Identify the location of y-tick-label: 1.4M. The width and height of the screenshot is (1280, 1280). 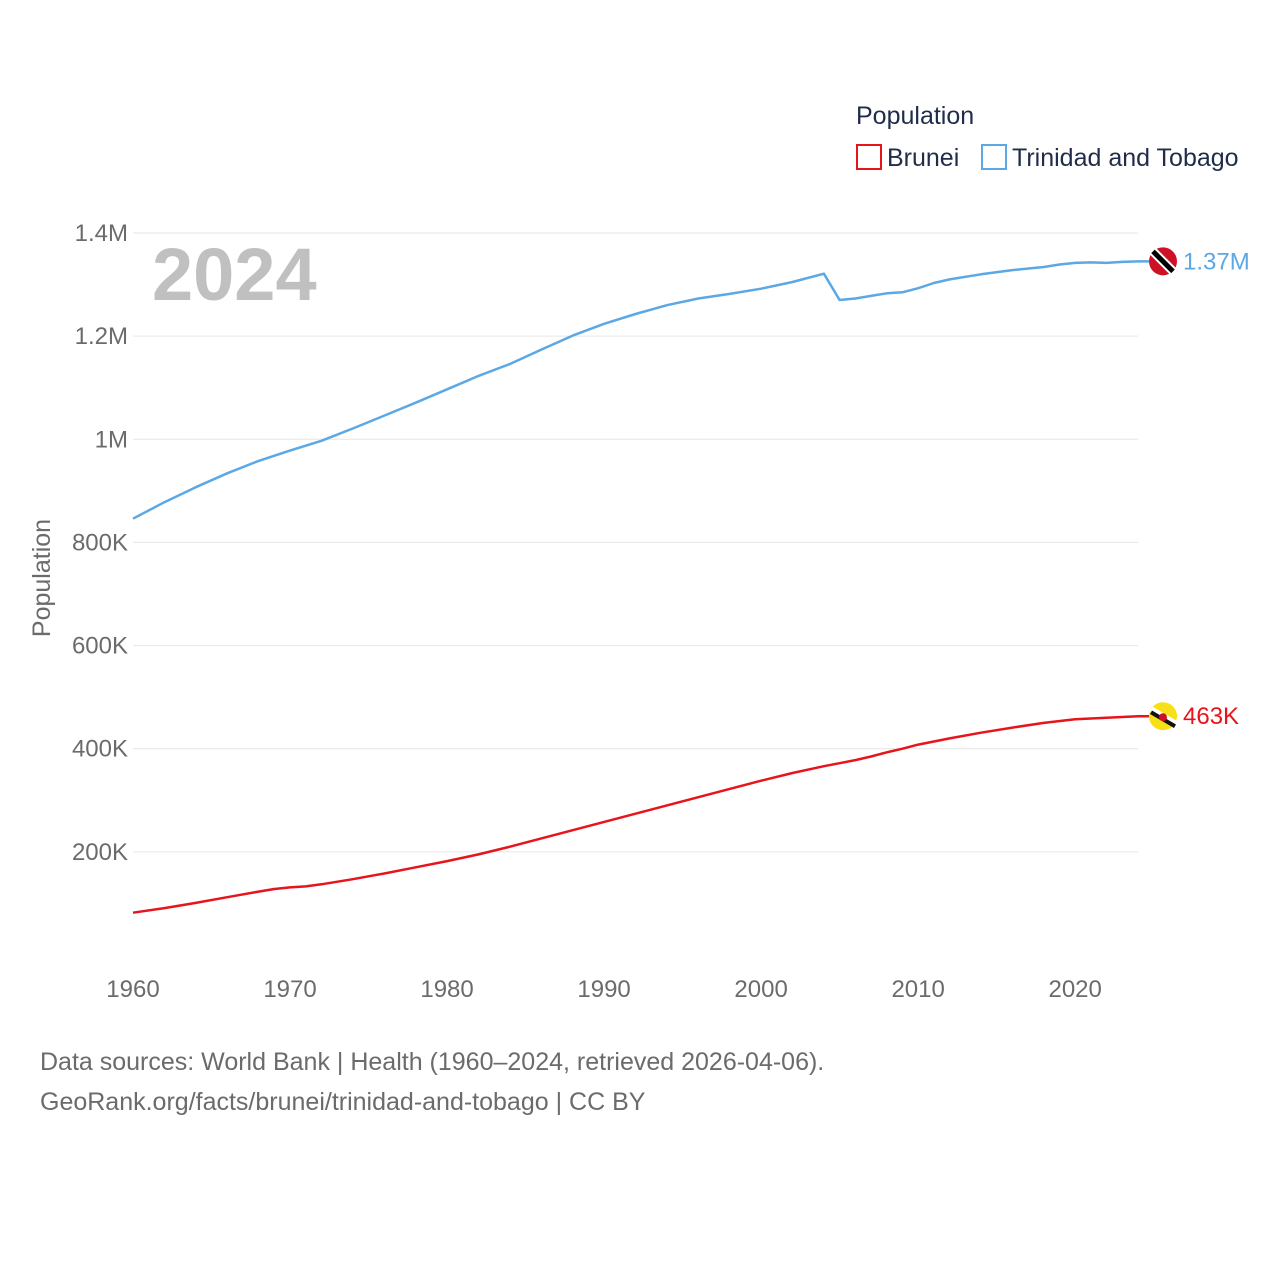
(101, 233).